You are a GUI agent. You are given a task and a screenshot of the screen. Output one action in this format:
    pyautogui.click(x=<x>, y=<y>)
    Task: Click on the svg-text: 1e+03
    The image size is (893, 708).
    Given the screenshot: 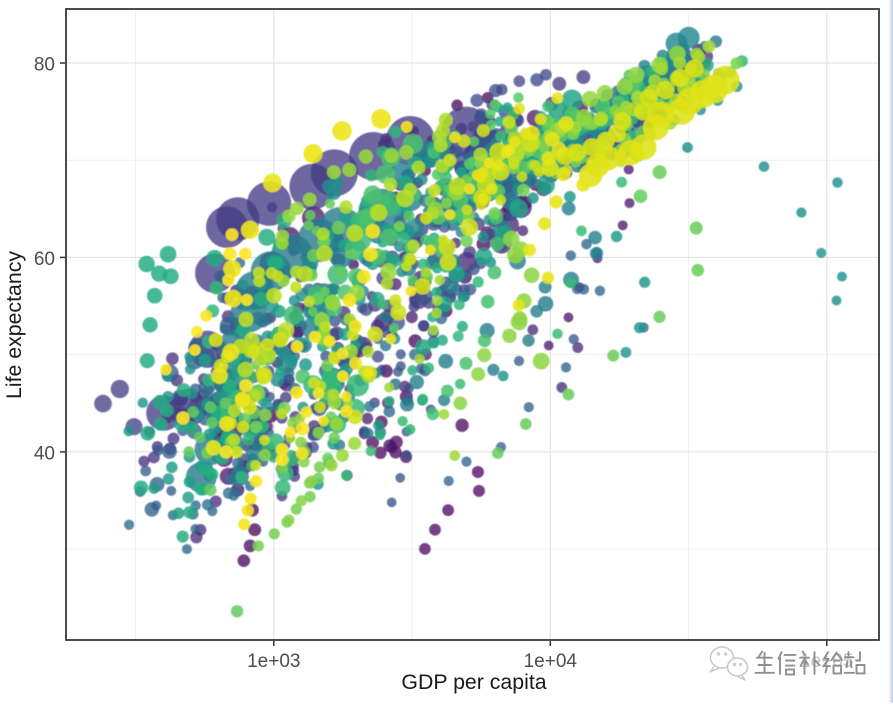 What is the action you would take?
    pyautogui.click(x=273, y=661)
    